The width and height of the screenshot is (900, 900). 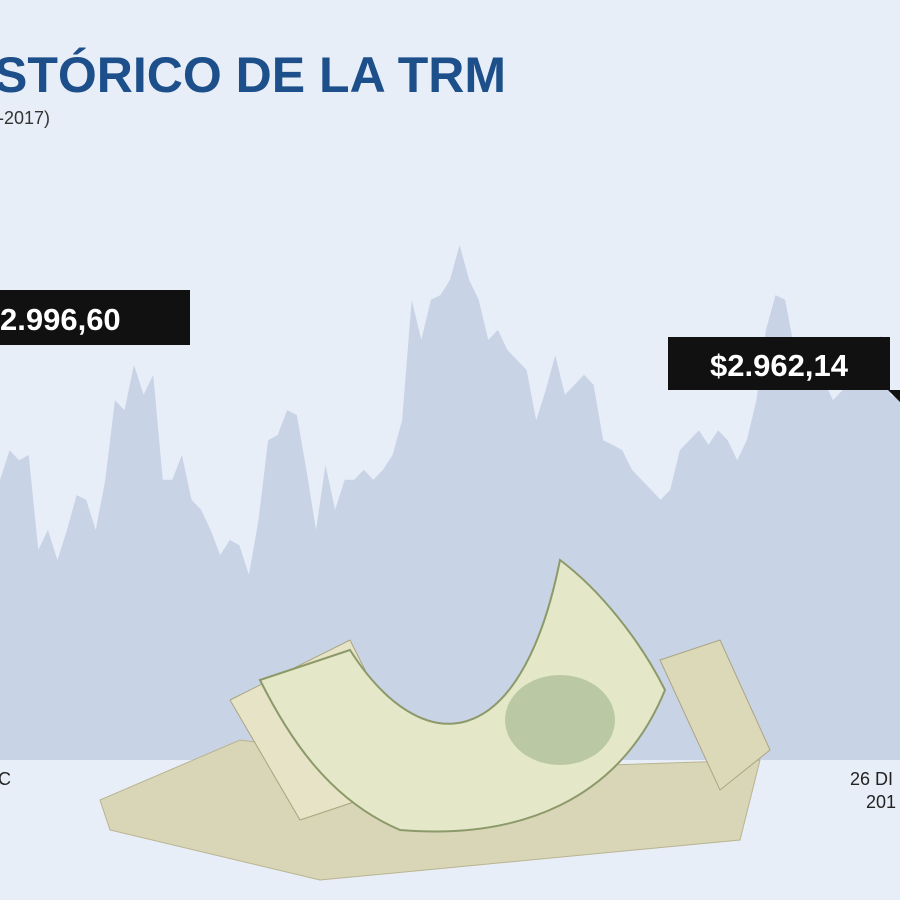 I want to click on callout-label: 2.996,60, so click(x=60, y=319).